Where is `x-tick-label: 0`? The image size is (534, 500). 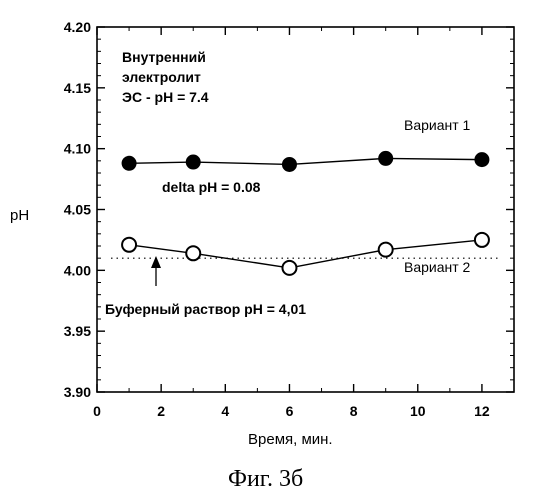
x-tick-label: 0 is located at coordinates (97, 411).